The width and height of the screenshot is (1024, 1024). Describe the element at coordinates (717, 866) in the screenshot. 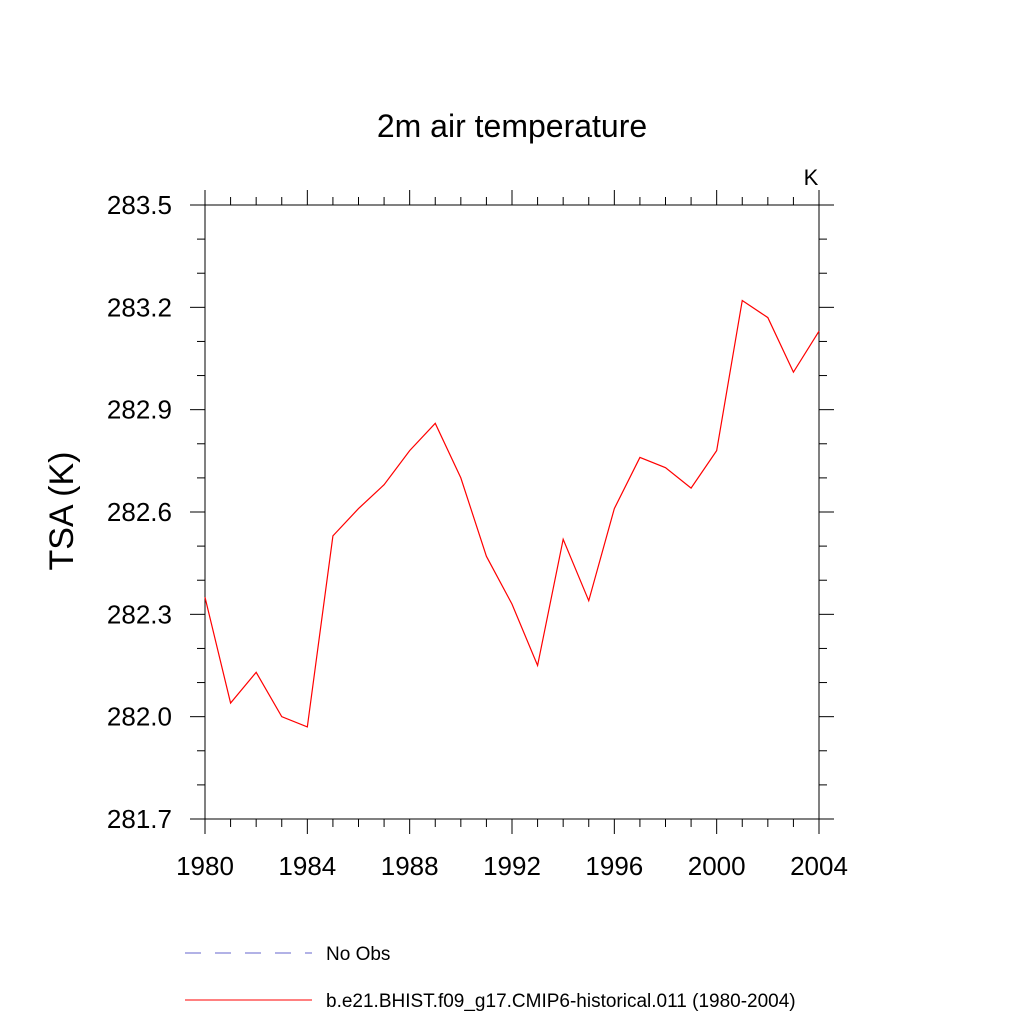

I see `x-tick-label: 2000` at that location.